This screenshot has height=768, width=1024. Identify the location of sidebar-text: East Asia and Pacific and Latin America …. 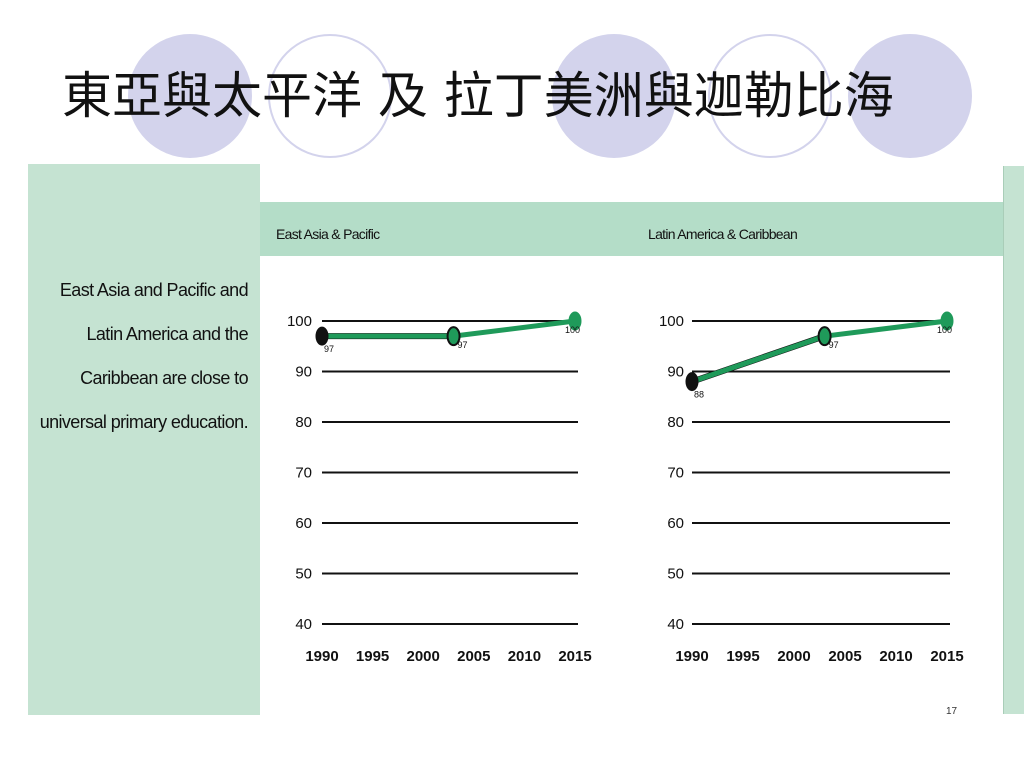
(128, 356).